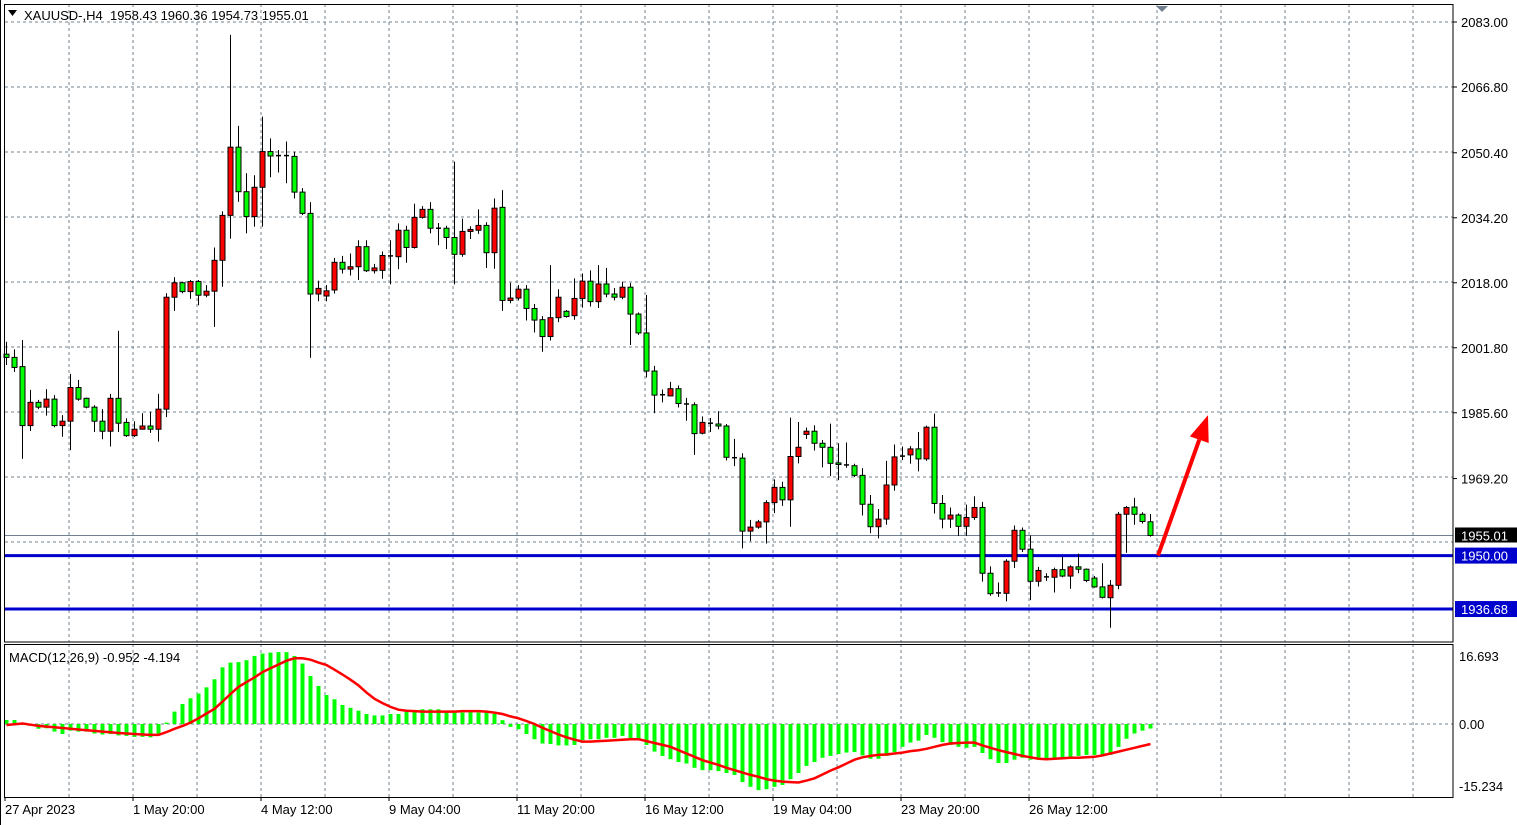 The width and height of the screenshot is (1517, 825). Describe the element at coordinates (1484, 609) in the screenshot. I see `level-price-label: 1936.68` at that location.